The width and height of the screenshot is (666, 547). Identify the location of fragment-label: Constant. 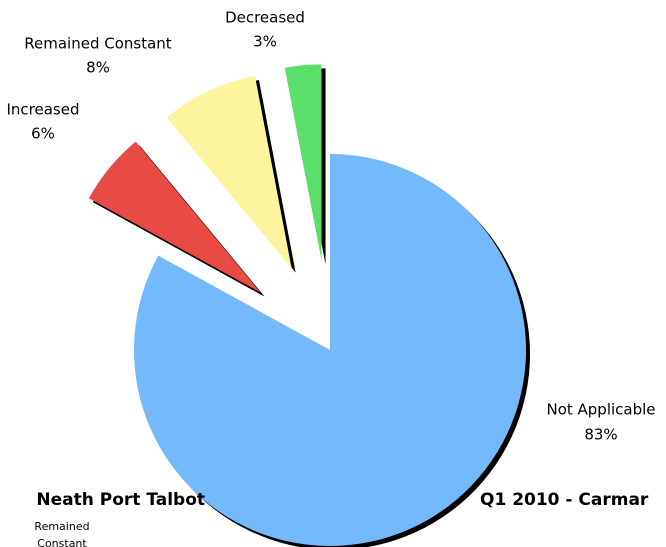
(62, 542).